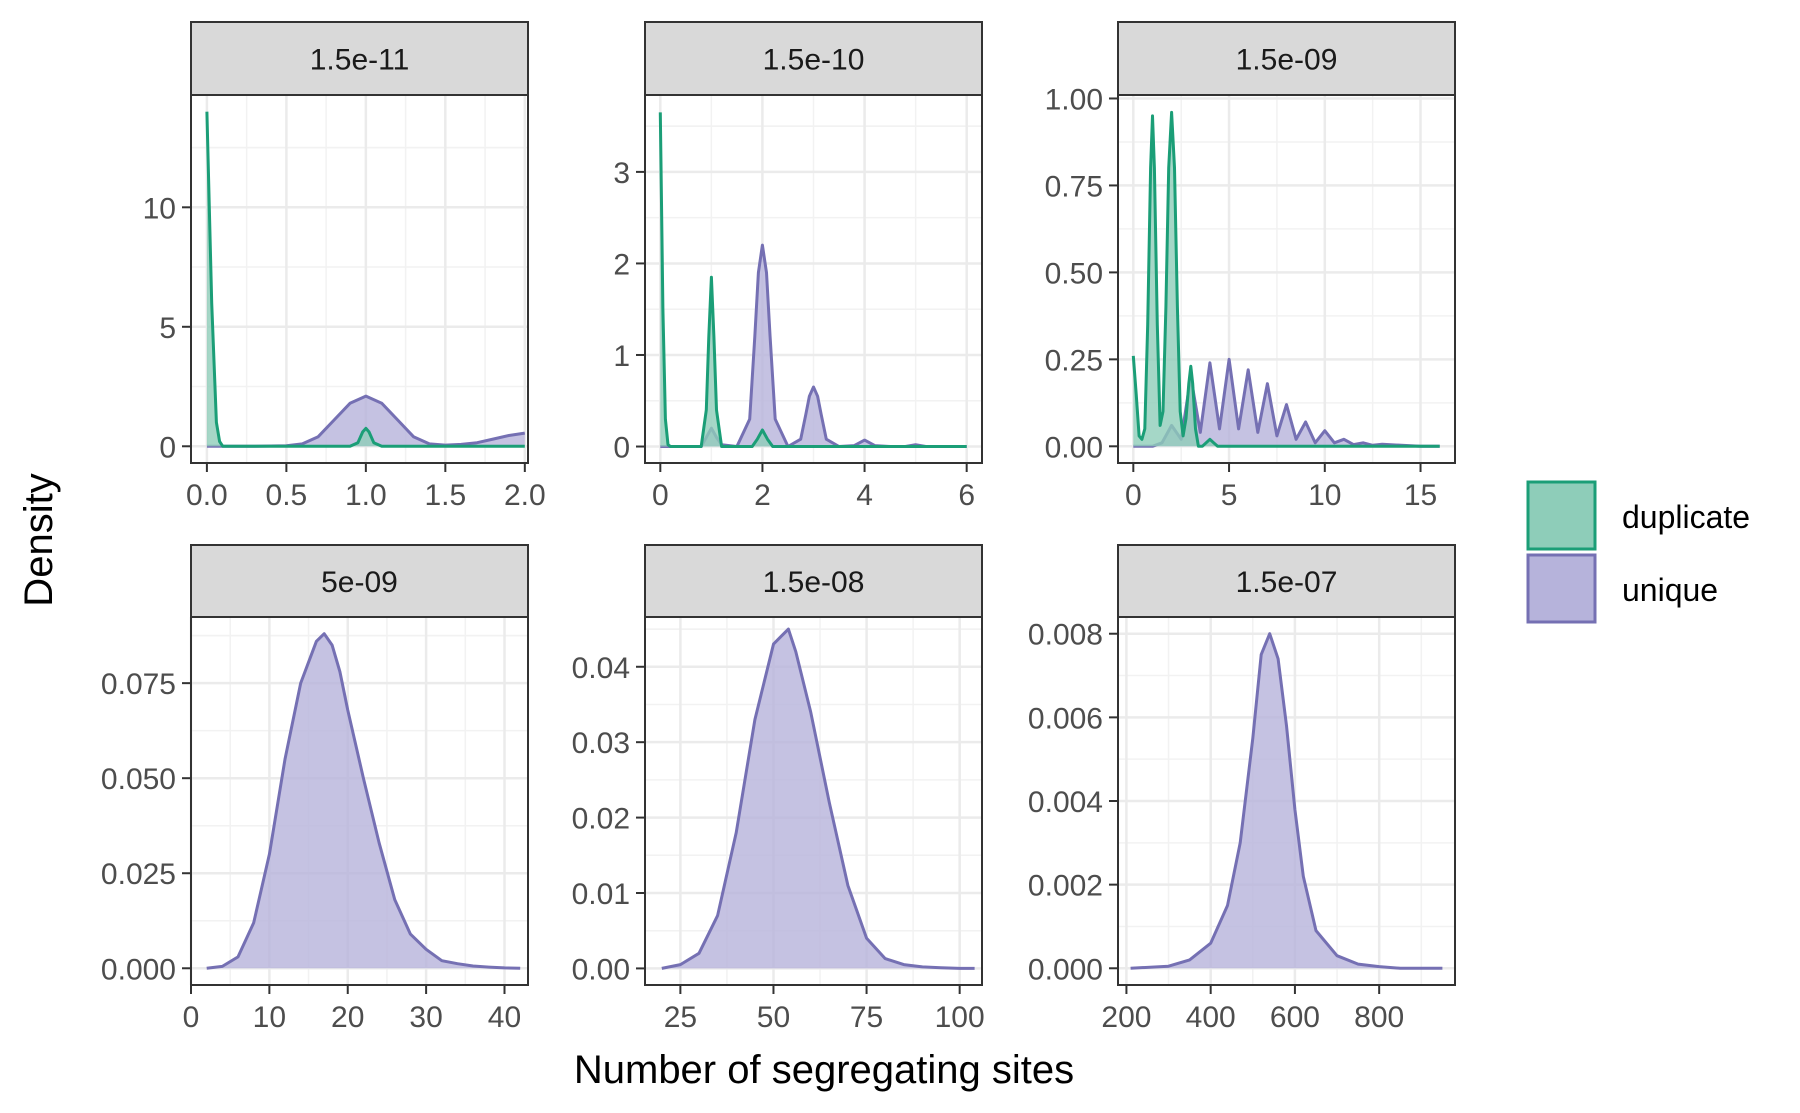 This screenshot has width=1800, height=1113. Describe the element at coordinates (621, 264) in the screenshot. I see `y-tick-label: 2` at that location.